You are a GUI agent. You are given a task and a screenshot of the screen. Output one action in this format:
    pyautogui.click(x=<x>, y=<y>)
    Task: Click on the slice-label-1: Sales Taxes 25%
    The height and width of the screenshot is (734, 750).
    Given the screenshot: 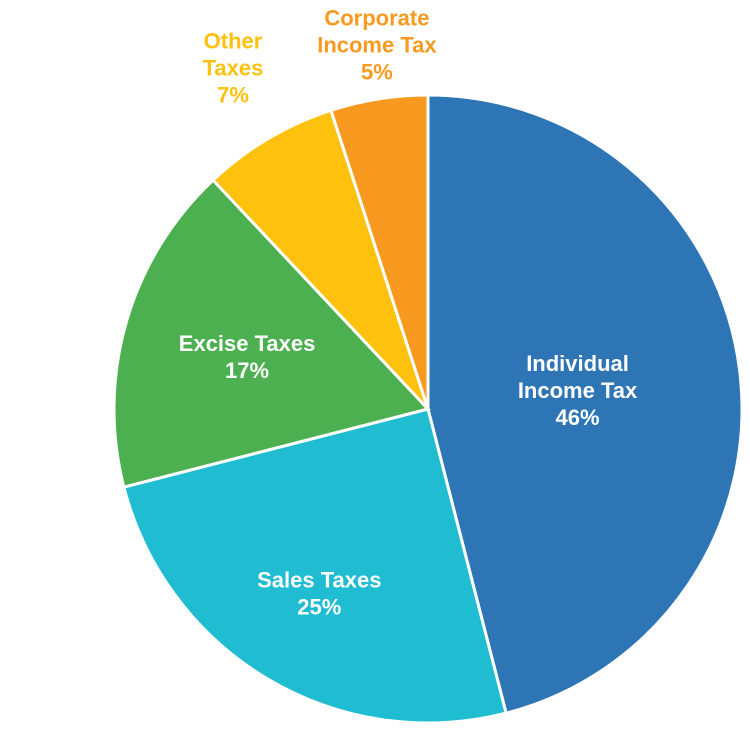 What is the action you would take?
    pyautogui.click(x=319, y=593)
    